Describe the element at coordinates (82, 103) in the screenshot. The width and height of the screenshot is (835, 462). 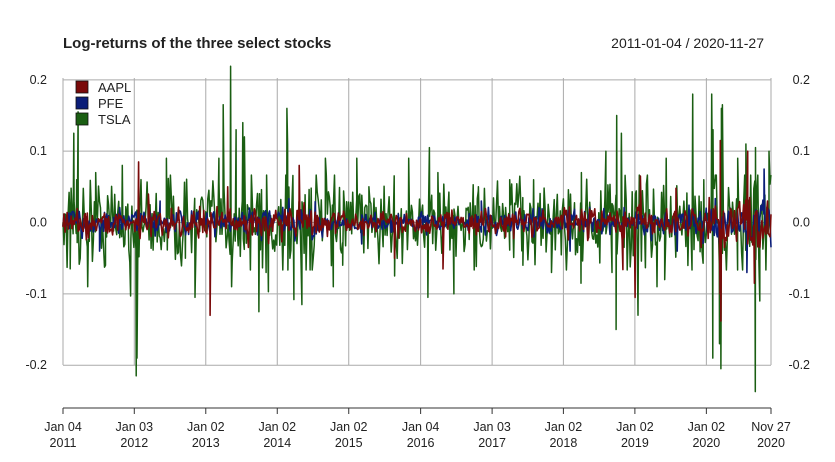
I see `legend-swatch-pfe` at that location.